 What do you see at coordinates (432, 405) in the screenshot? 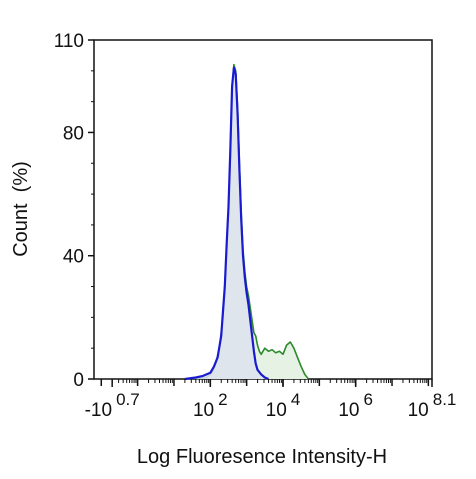
I see `x-tick-label: 108.1` at bounding box center [432, 405].